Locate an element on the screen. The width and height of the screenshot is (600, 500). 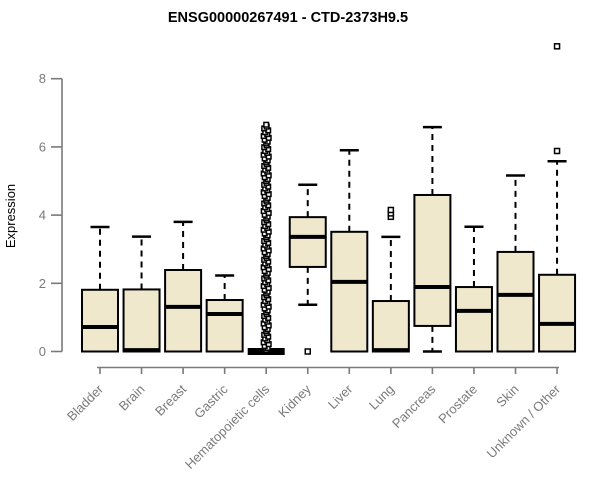
boxplot-skin is located at coordinates (515, 263).